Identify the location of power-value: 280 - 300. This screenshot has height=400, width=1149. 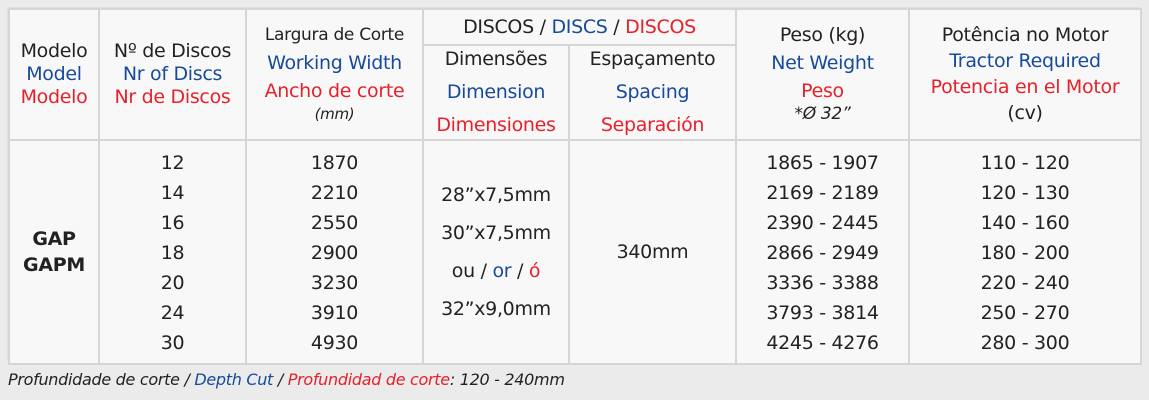
(1025, 343).